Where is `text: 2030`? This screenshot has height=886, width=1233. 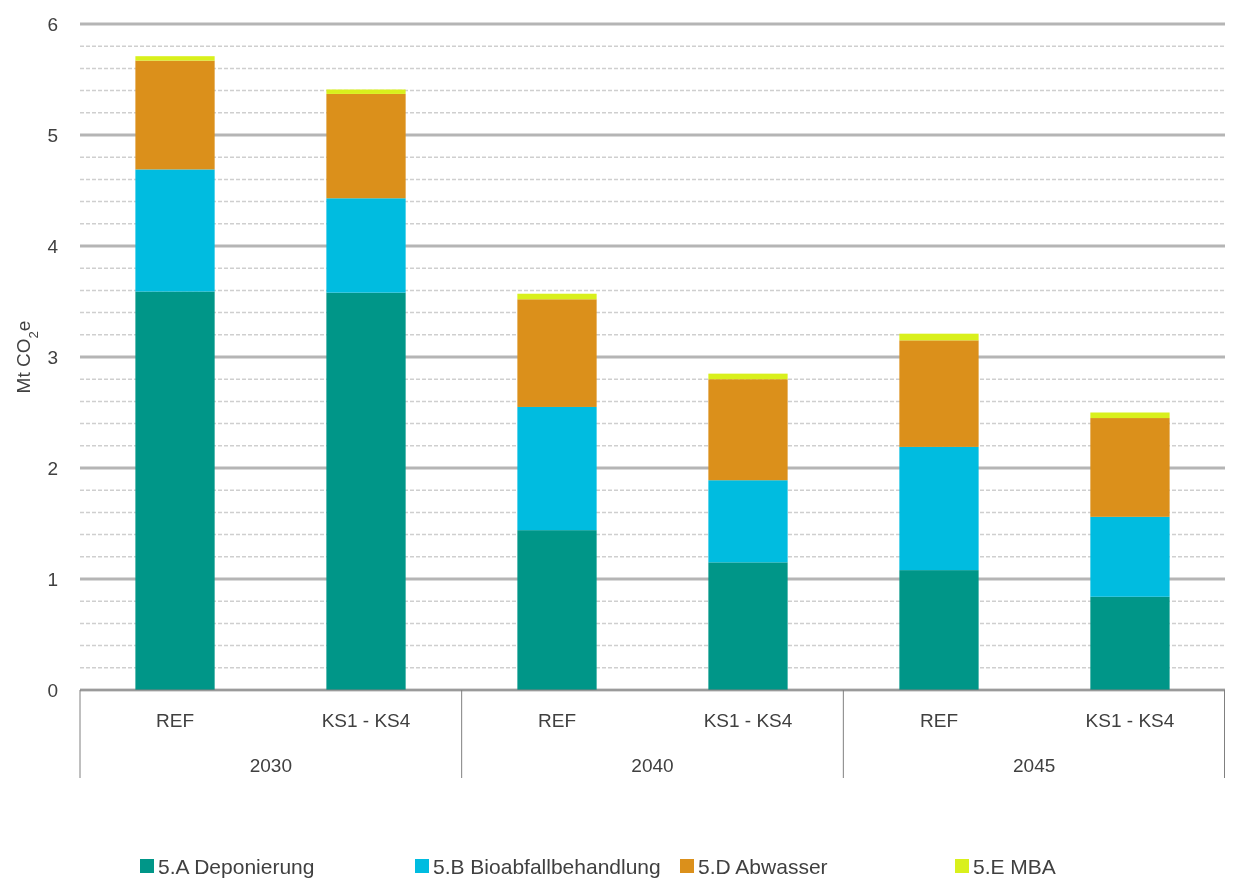 text: 2030 is located at coordinates (270, 765).